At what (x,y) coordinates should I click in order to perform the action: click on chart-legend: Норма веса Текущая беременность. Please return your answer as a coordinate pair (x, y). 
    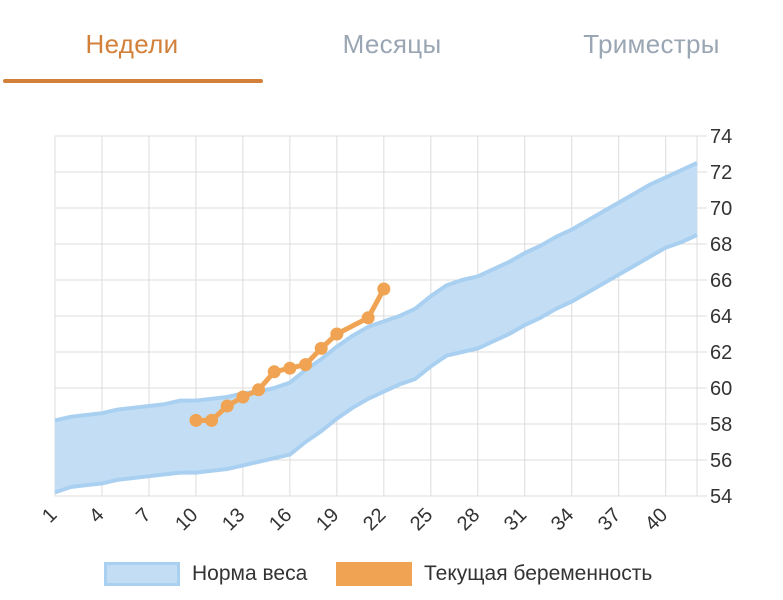
    Looking at the image, I should click on (391, 575).